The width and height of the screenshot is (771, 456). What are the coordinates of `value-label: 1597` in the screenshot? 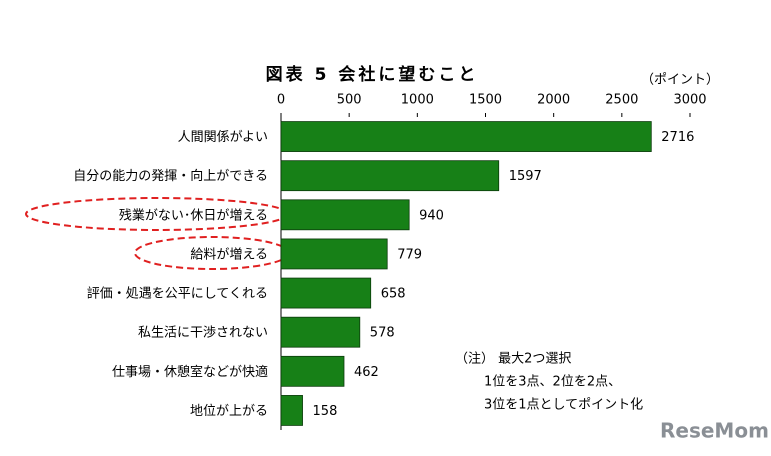 It's located at (525, 176).